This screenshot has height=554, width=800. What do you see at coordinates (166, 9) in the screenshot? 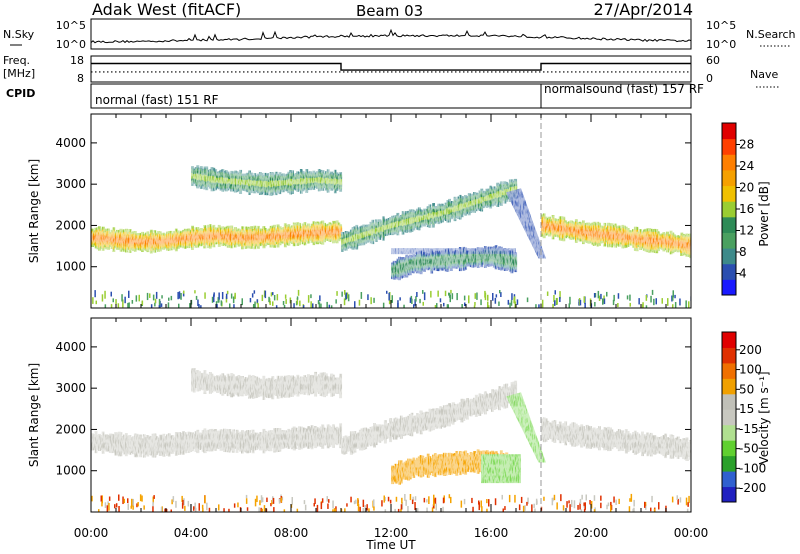
I see `station-title: Adak West (fitACF)` at bounding box center [166, 9].